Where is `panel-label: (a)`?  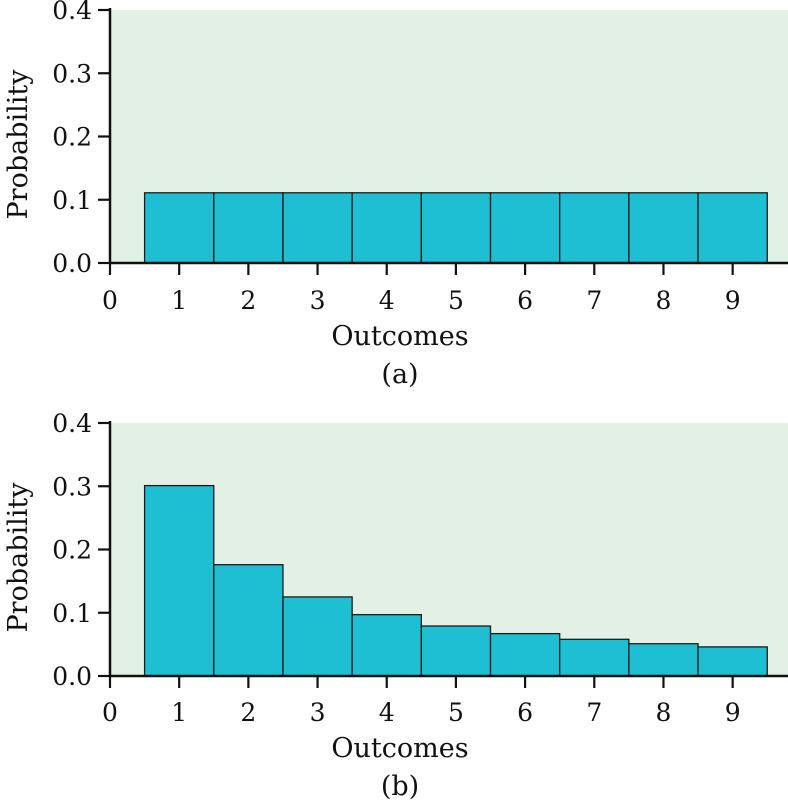 panel-label: (a) is located at coordinates (399, 374).